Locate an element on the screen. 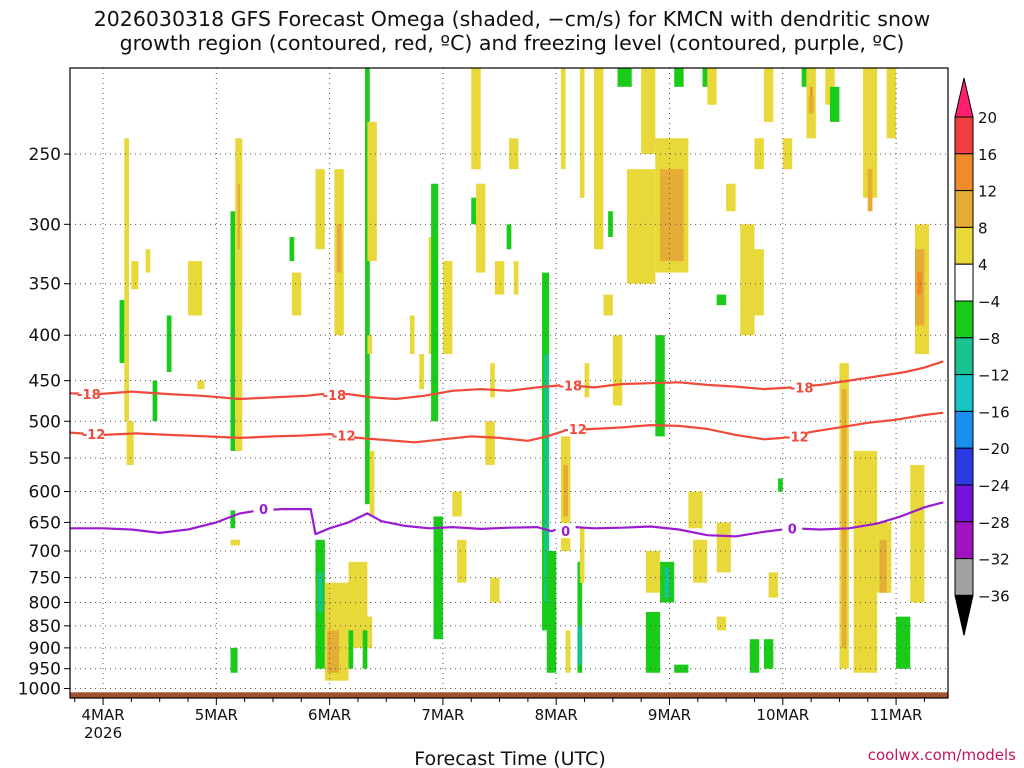 Image resolution: width=1024 pixels, height=768 pixels. y-tick-label: 650 is located at coordinates (45, 523).